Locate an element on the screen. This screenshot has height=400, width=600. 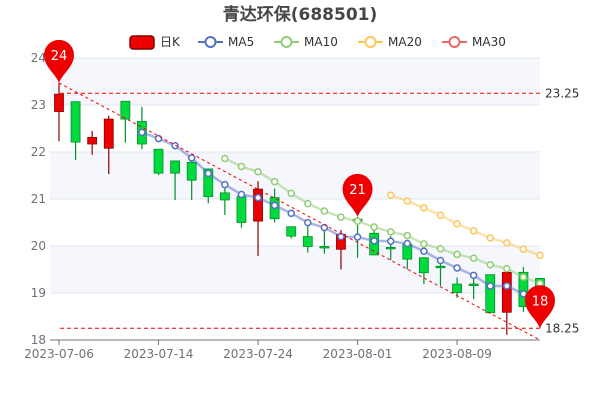
mark-point-pin: 21 is located at coordinates (357, 195).